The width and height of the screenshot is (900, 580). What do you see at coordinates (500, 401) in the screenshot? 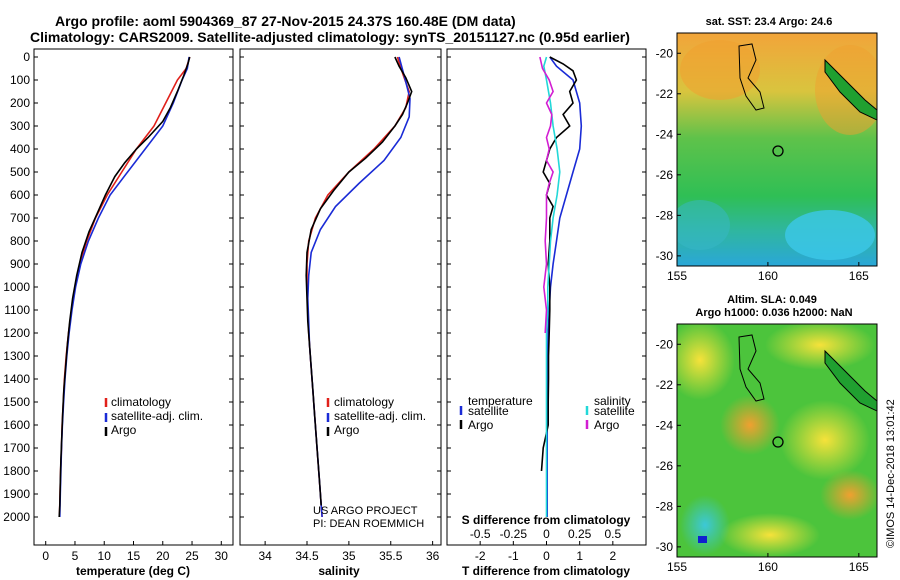
I see `legend-temperature-title: temperature` at bounding box center [500, 401].